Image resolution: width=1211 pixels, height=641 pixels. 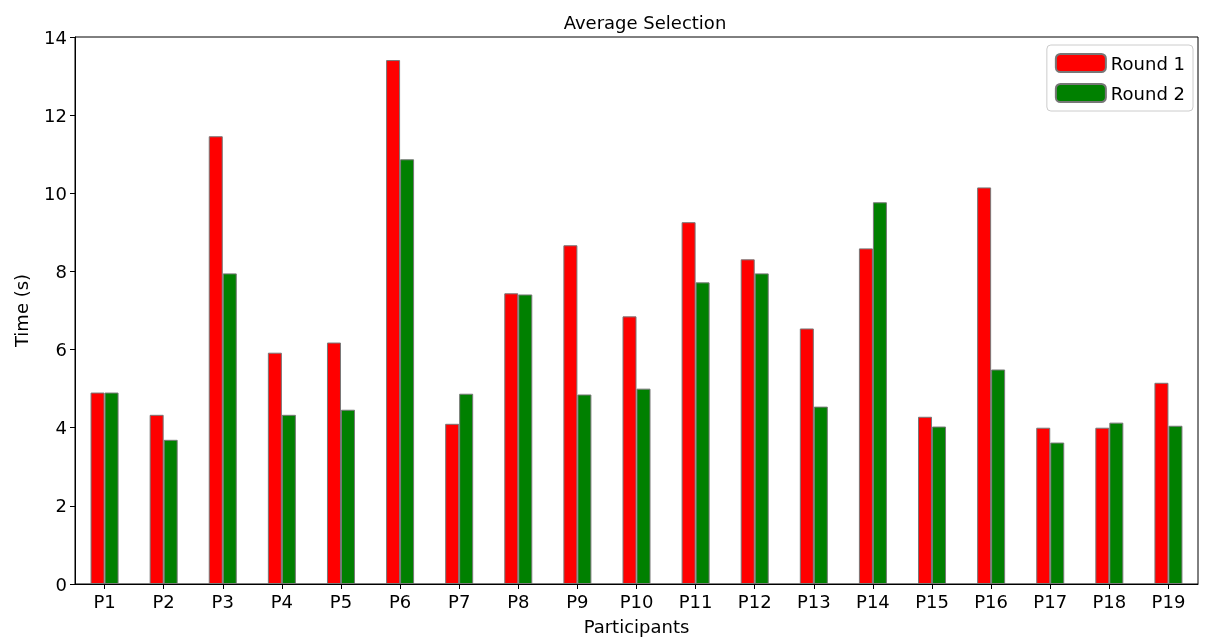 What do you see at coordinates (55, 37) in the screenshot?
I see `y-tick-label: 14` at bounding box center [55, 37].